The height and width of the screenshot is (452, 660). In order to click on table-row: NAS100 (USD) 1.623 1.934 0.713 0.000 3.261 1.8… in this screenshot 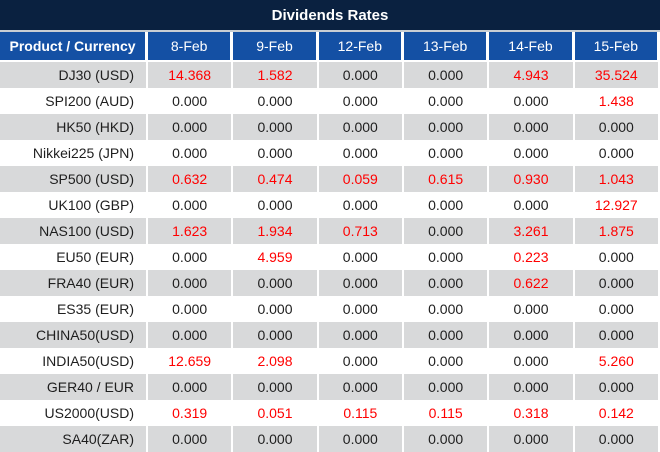, I will do `click(330, 231)`.